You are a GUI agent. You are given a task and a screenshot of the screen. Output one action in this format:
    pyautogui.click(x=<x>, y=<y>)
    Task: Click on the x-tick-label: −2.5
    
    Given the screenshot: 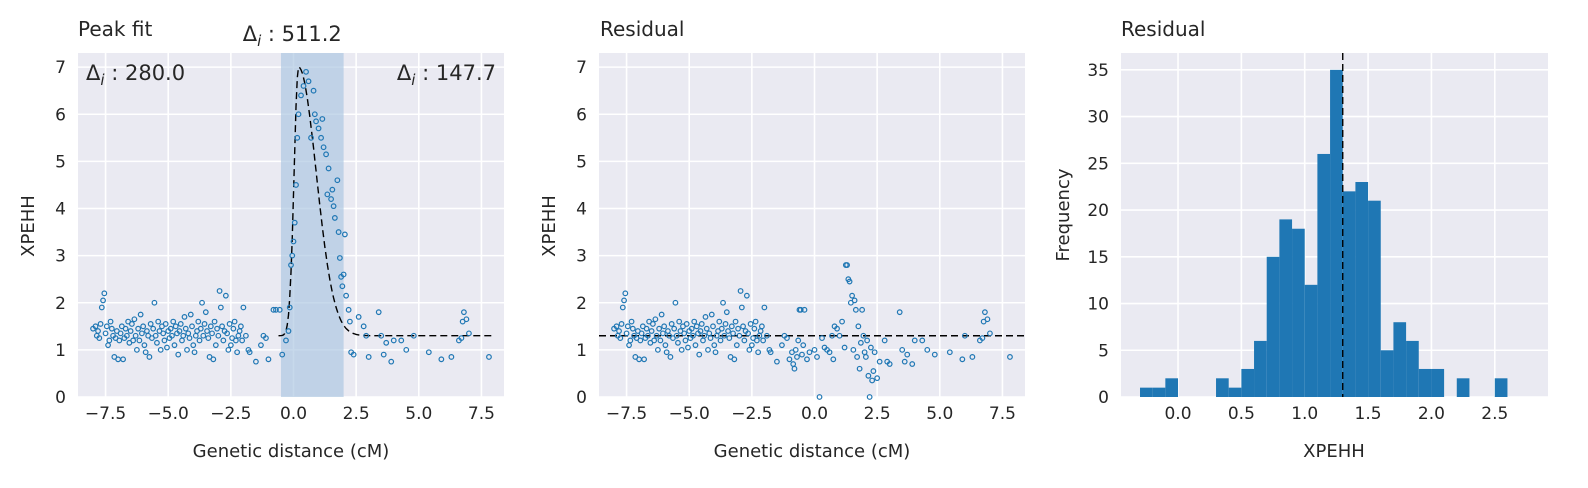 What is the action you would take?
    pyautogui.click(x=751, y=414)
    